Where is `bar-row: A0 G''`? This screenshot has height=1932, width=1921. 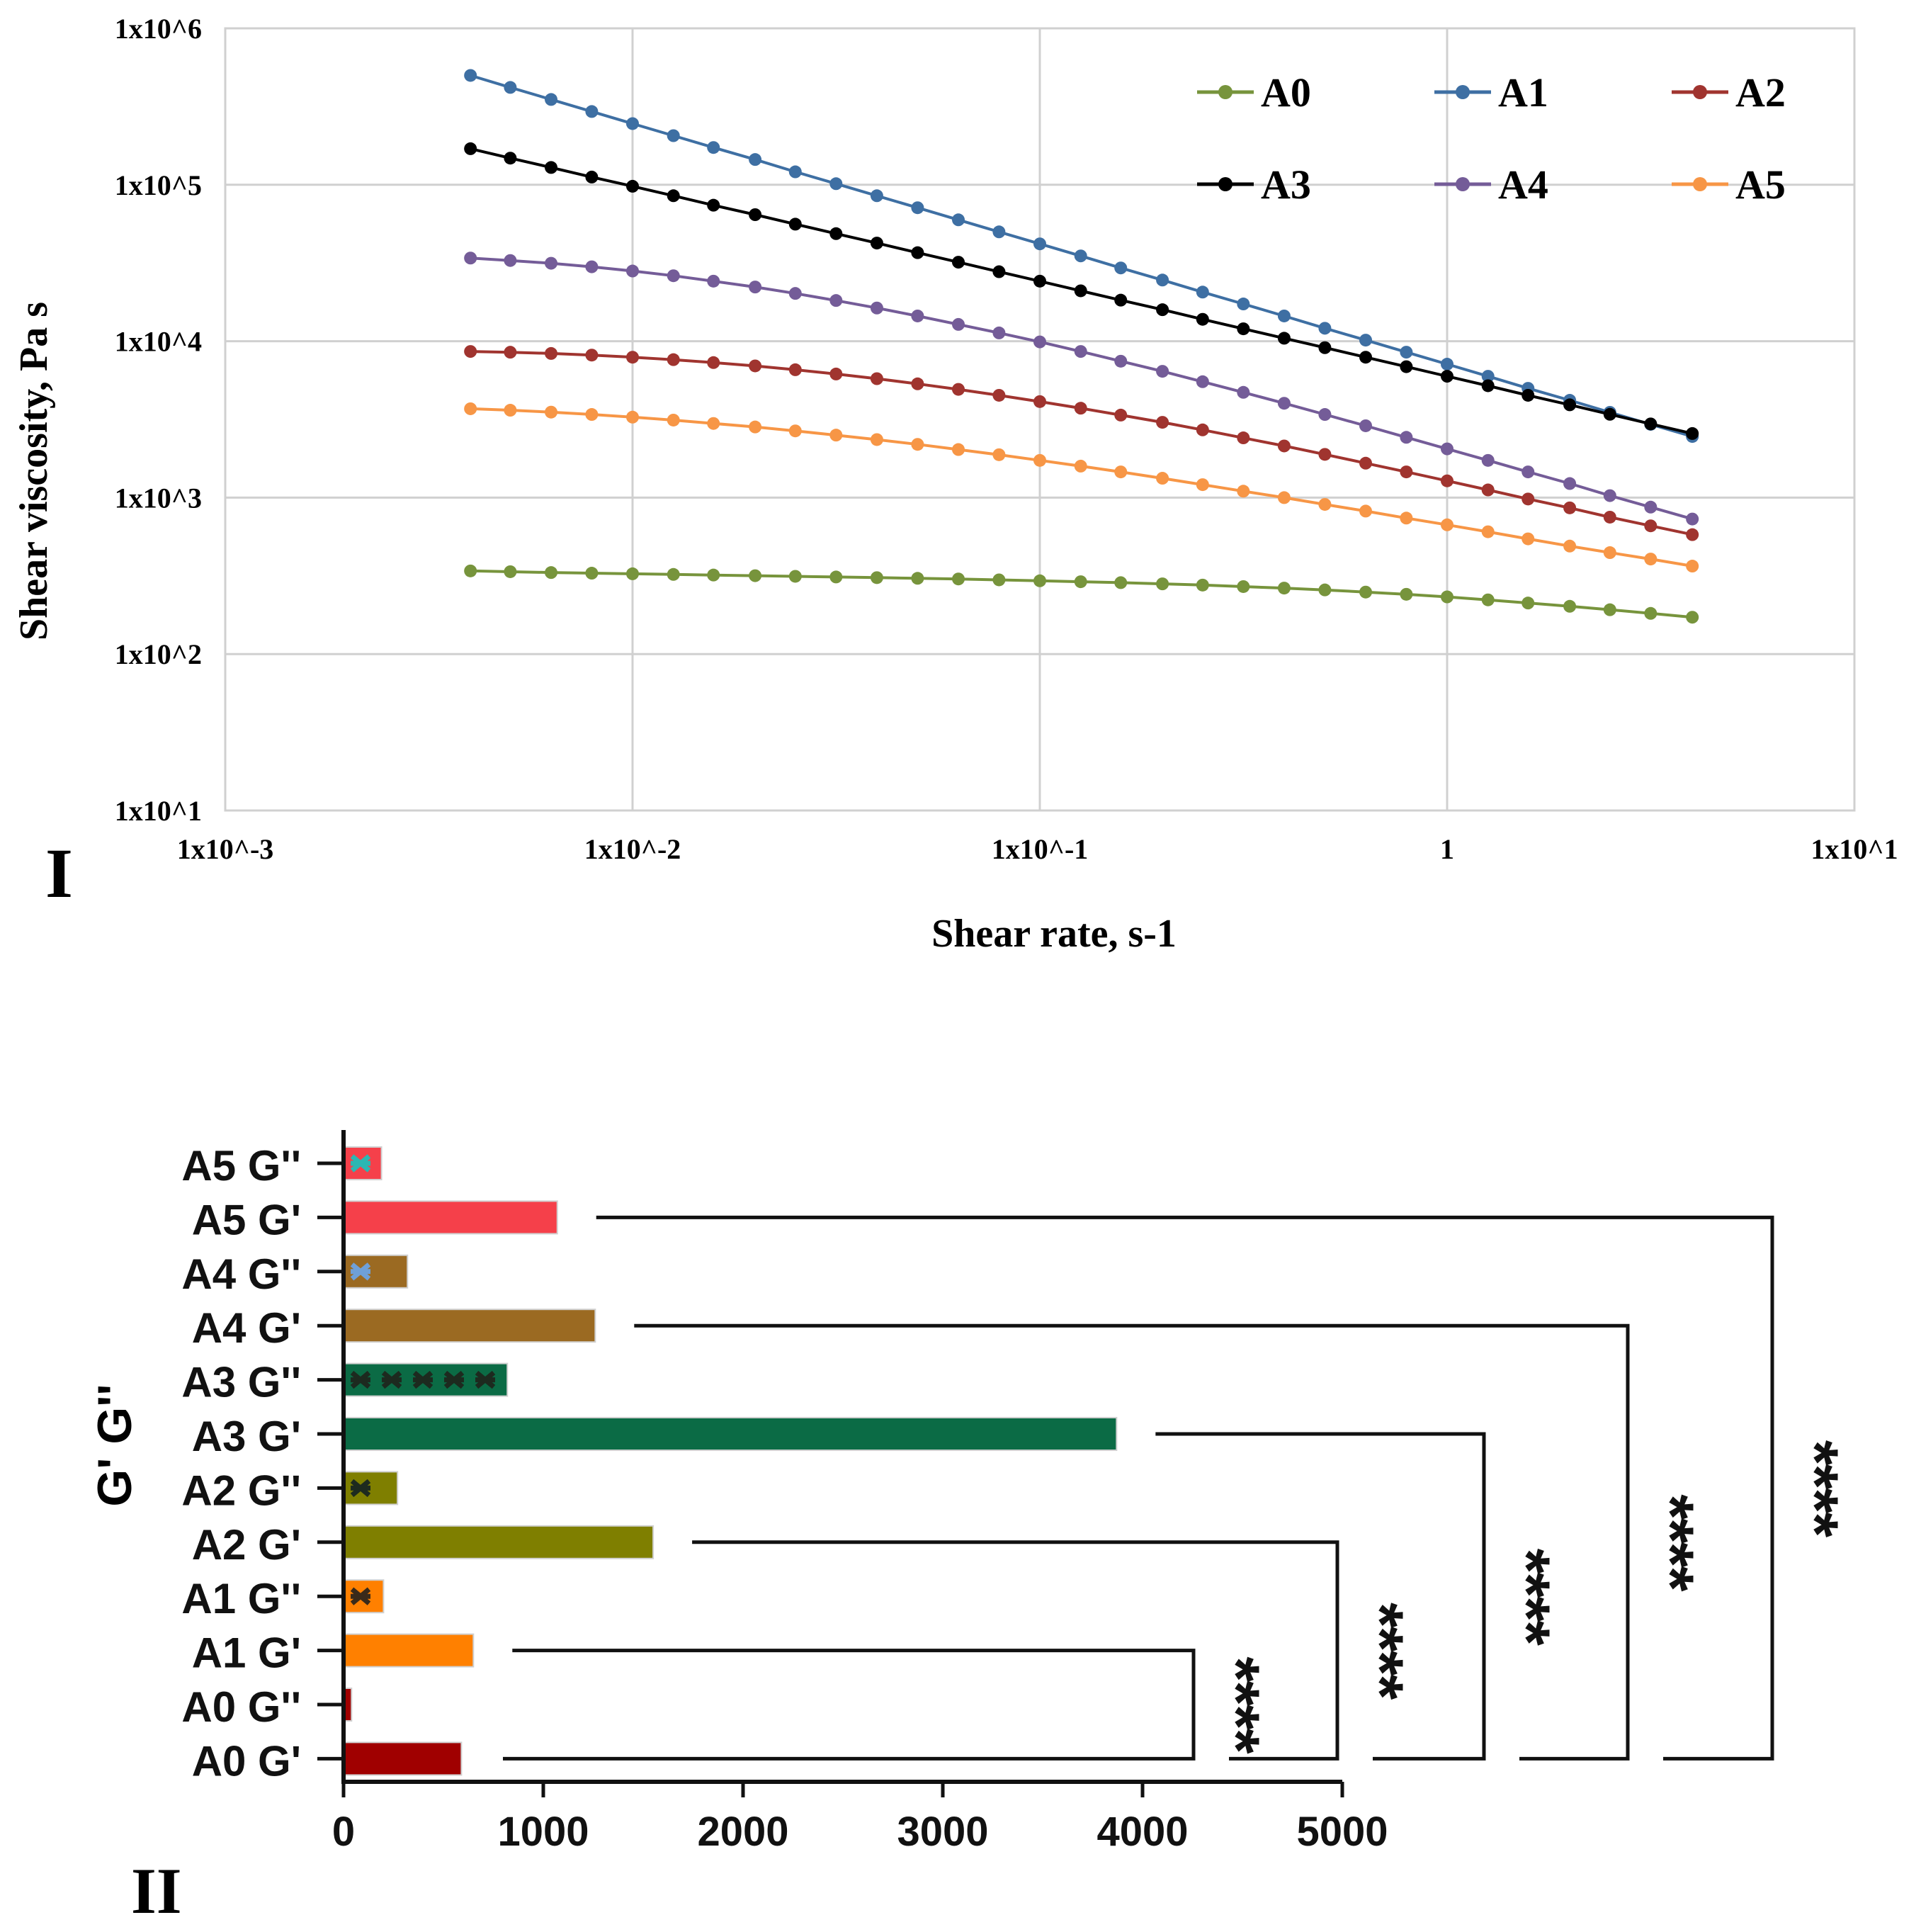 bar-row: A0 G'' is located at coordinates (267, 1707).